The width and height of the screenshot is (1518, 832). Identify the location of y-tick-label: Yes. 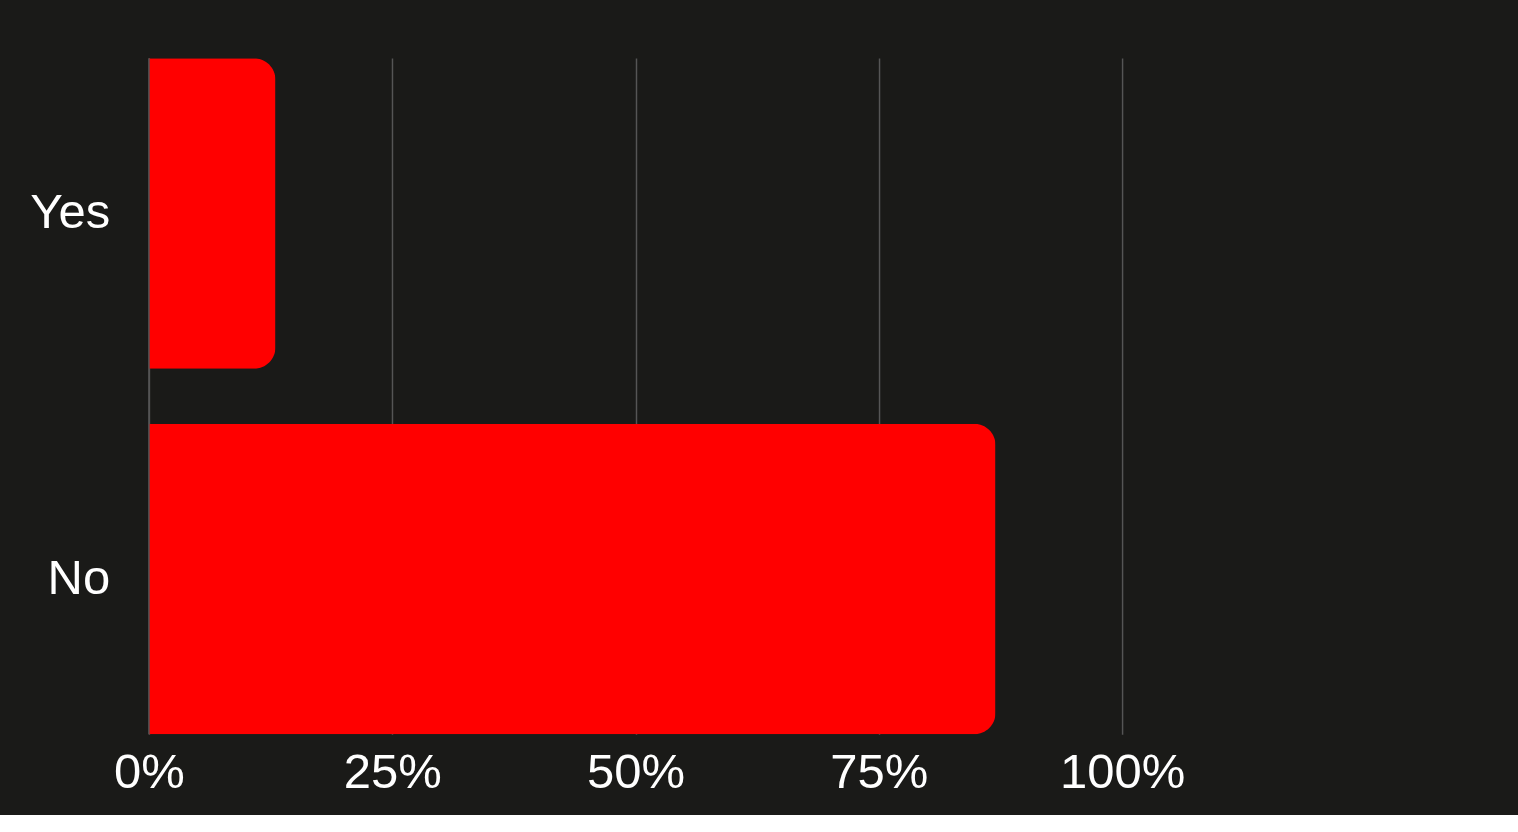
(70, 211).